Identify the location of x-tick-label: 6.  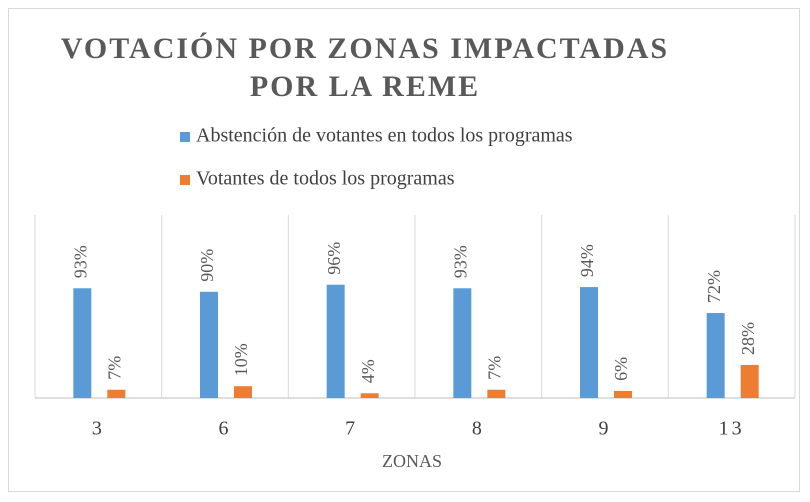
(225, 429).